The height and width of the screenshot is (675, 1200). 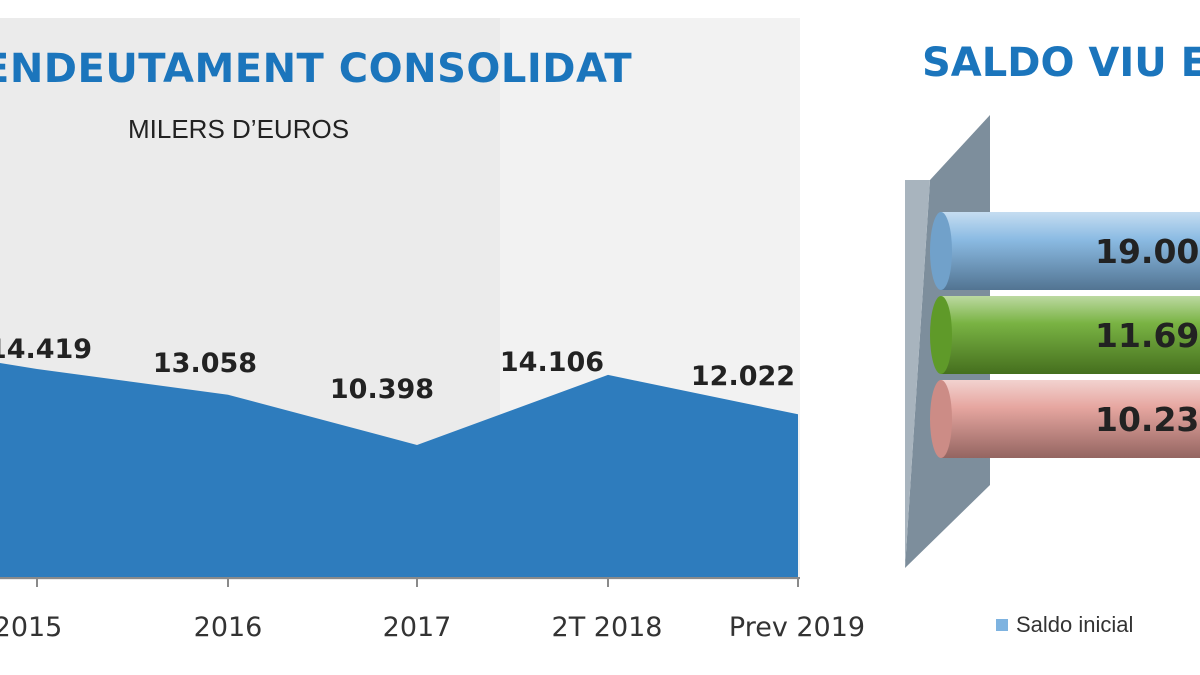 What do you see at coordinates (1002, 625) in the screenshot?
I see `legend-swatch-icon` at bounding box center [1002, 625].